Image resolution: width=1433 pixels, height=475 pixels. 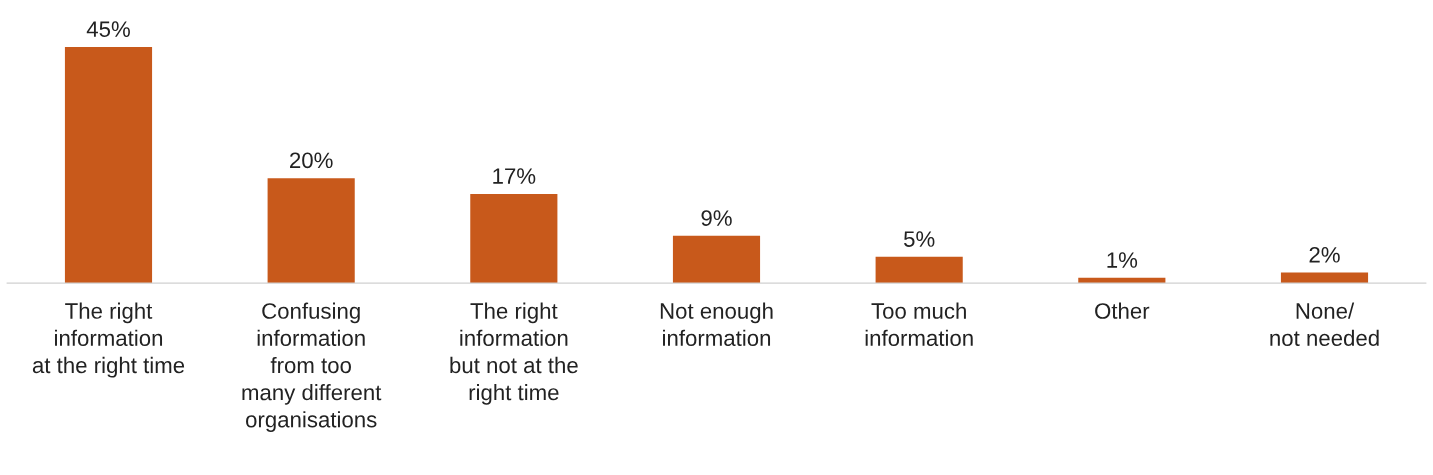 I want to click on data-label: 1%, so click(x=1122, y=260).